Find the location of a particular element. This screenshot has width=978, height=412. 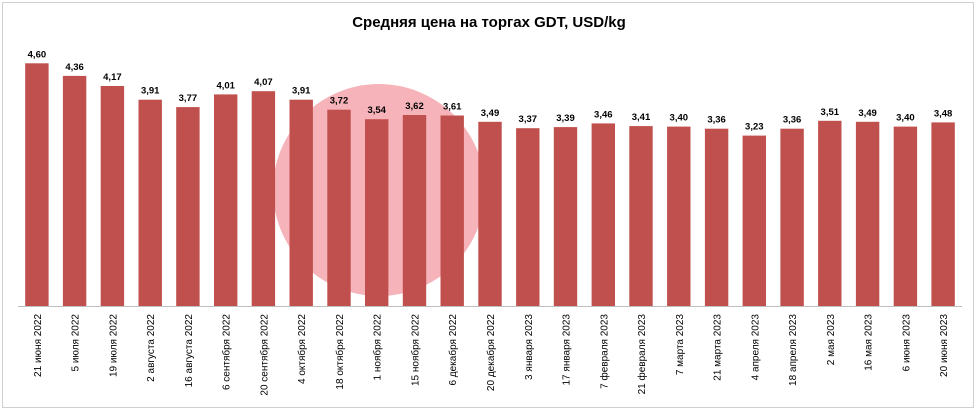

x-tick-label: 6 декабря 2022 is located at coordinates (453, 350).